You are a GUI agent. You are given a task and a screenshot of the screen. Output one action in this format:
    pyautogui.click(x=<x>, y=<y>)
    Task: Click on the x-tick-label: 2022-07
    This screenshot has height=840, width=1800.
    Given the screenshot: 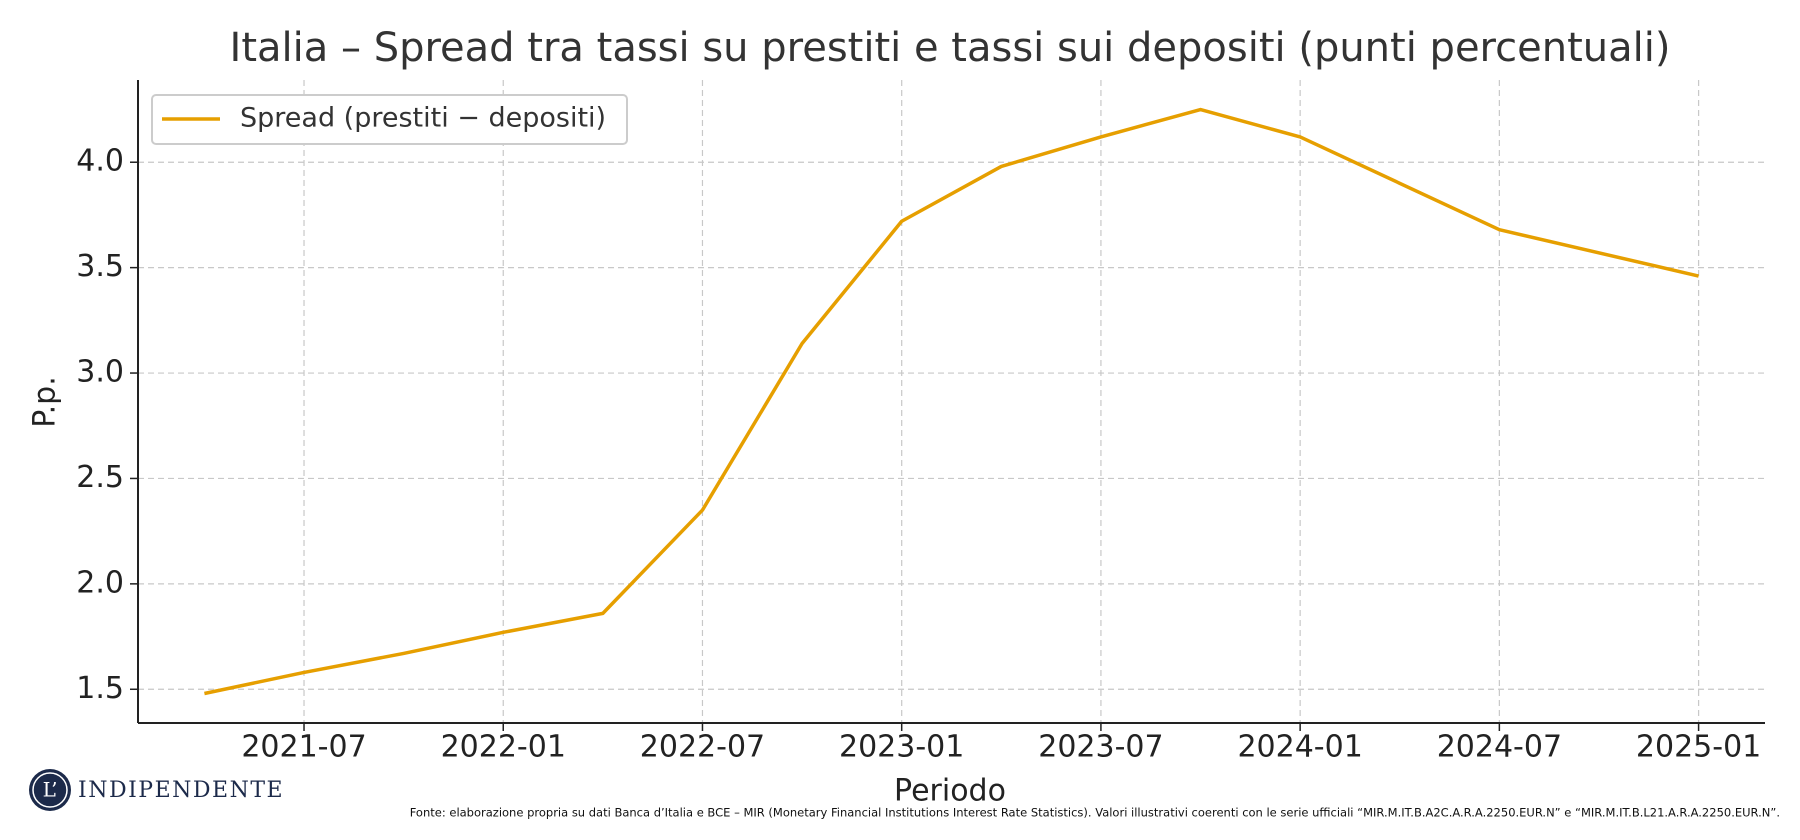 What is the action you would take?
    pyautogui.click(x=702, y=747)
    